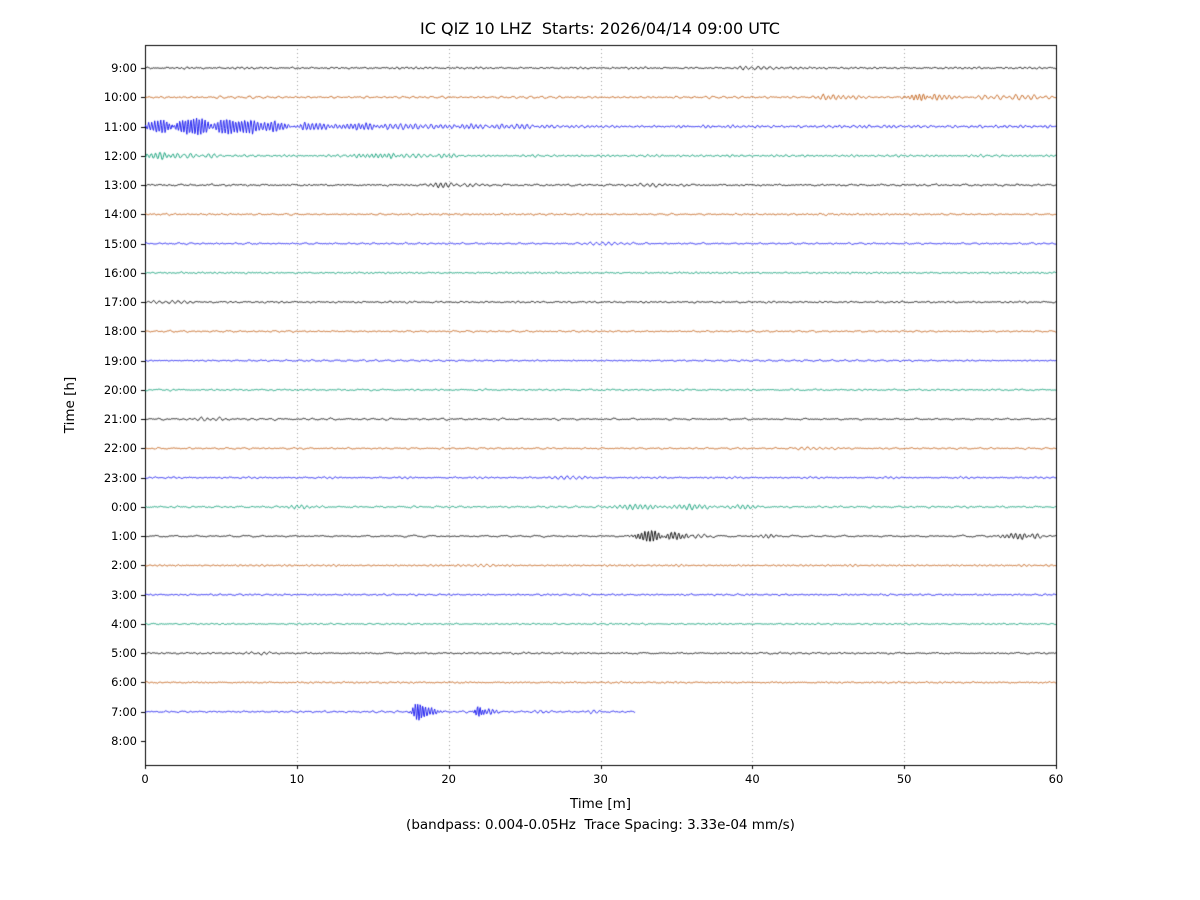  What do you see at coordinates (120, 302) in the screenshot?
I see `y-tick-label: 17:00` at bounding box center [120, 302].